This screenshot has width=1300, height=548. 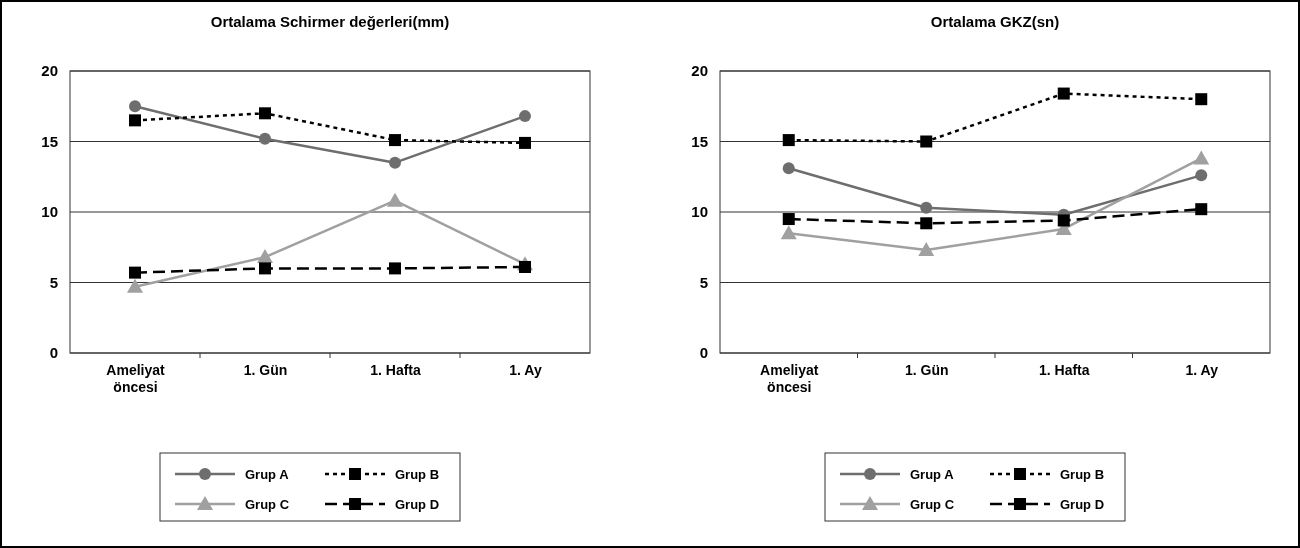 I want to click on chart-title: Ortalama Schirmer değerleri(mm), so click(x=330, y=21).